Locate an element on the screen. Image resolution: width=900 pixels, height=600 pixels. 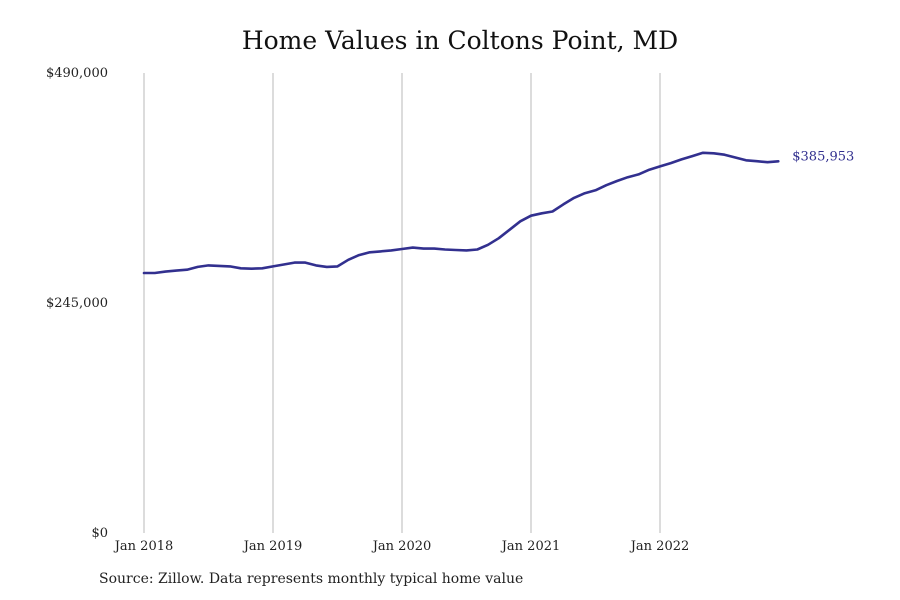
y-tick-label: $245,000 is located at coordinates (77, 303).